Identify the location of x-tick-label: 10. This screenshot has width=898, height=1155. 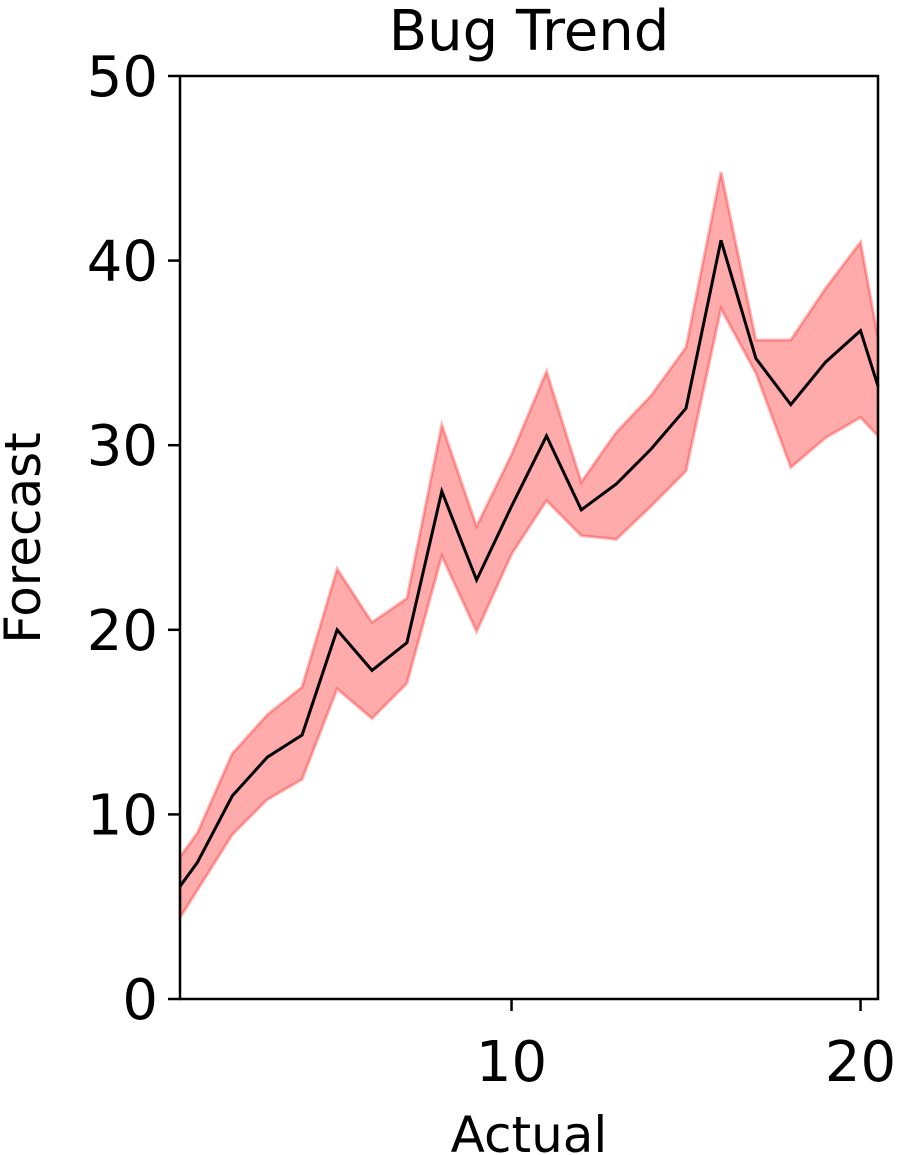
(511, 1062).